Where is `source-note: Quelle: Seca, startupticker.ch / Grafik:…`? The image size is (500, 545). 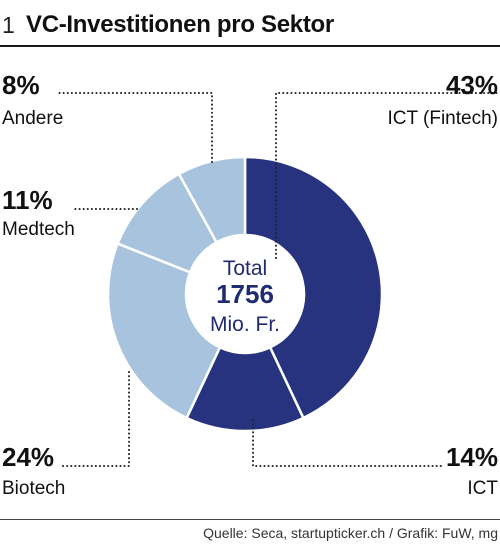 source-note: Quelle: Seca, startupticker.ch / Grafik:… is located at coordinates (350, 533).